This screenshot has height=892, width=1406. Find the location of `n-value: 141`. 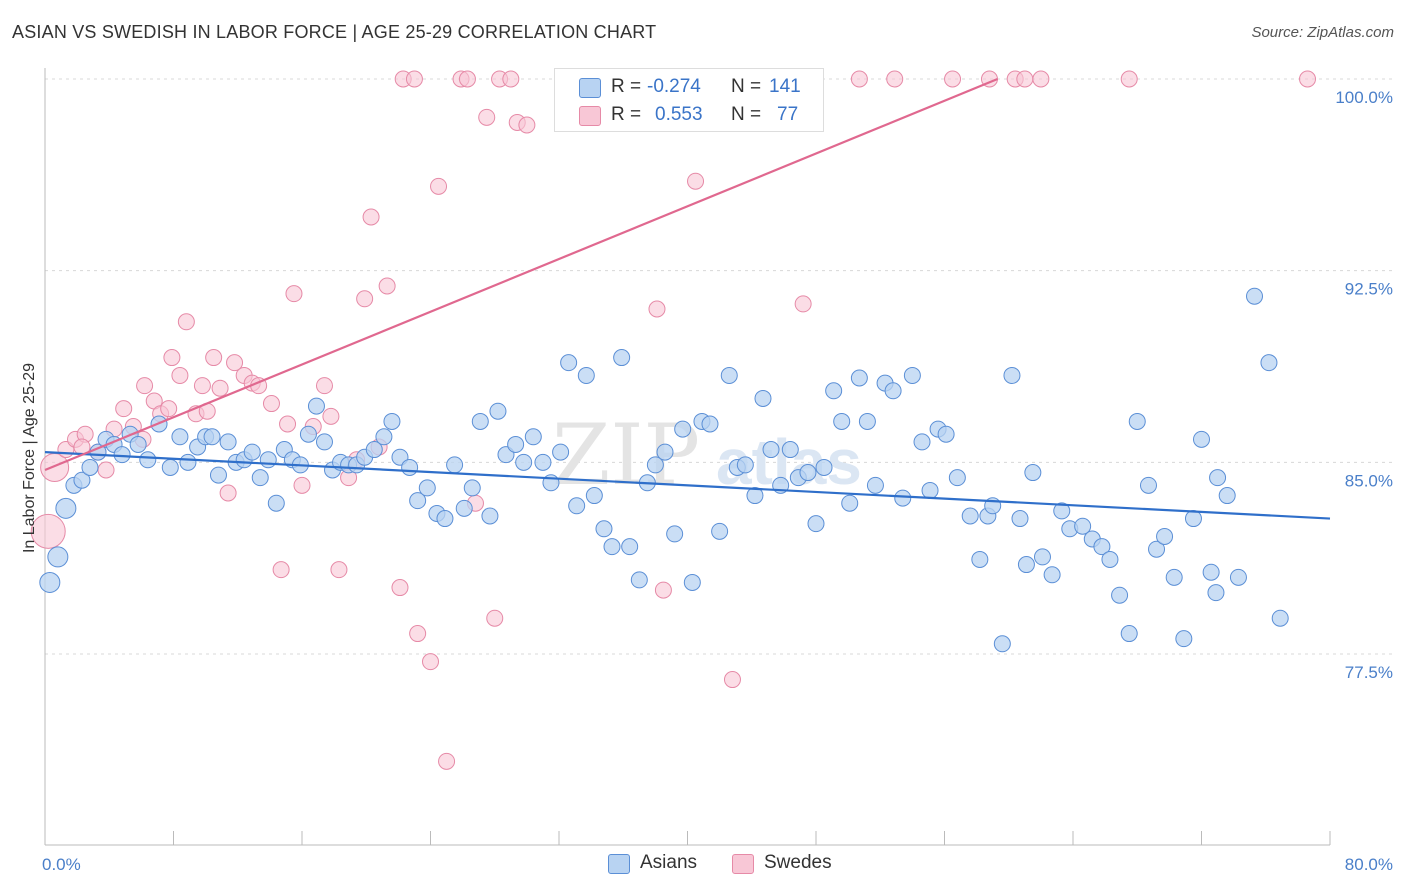

n-value: 141 is located at coordinates (785, 86).